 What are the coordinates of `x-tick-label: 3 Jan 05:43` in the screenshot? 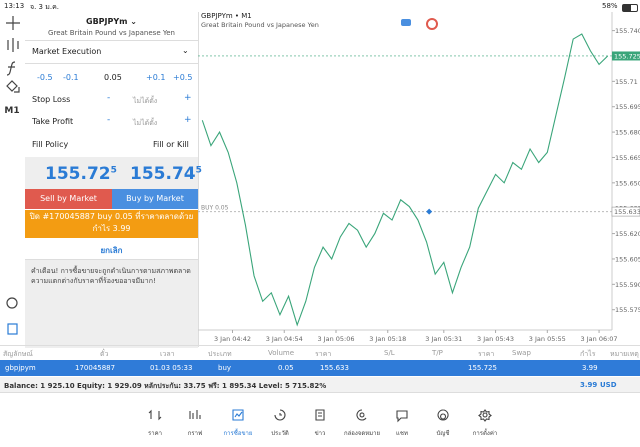 It's located at (495, 339).